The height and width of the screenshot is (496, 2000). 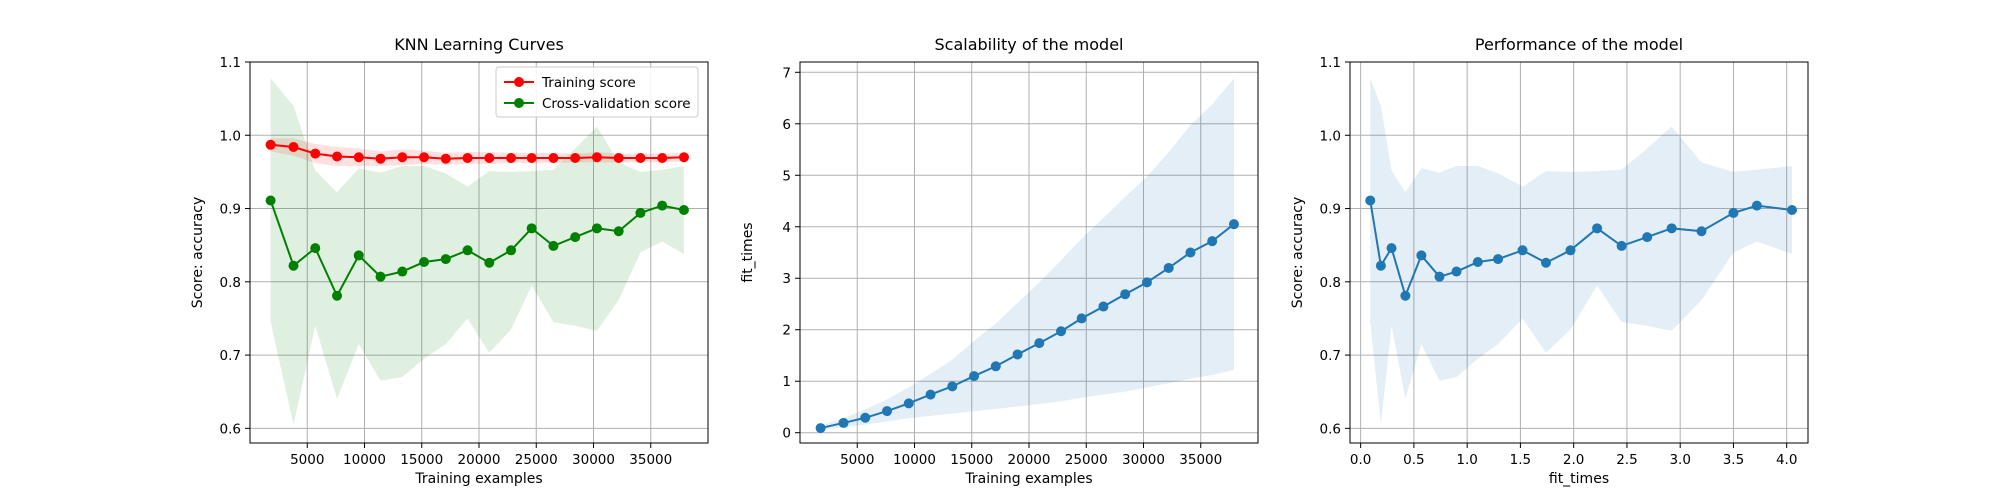 I want to click on y-axis-label: fit_times, so click(x=748, y=252).